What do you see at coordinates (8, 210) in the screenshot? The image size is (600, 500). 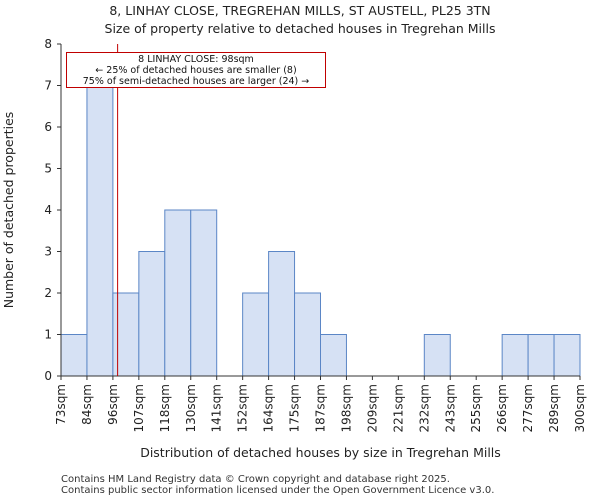 I see `y-axis-label: Number of detached properties` at bounding box center [8, 210].